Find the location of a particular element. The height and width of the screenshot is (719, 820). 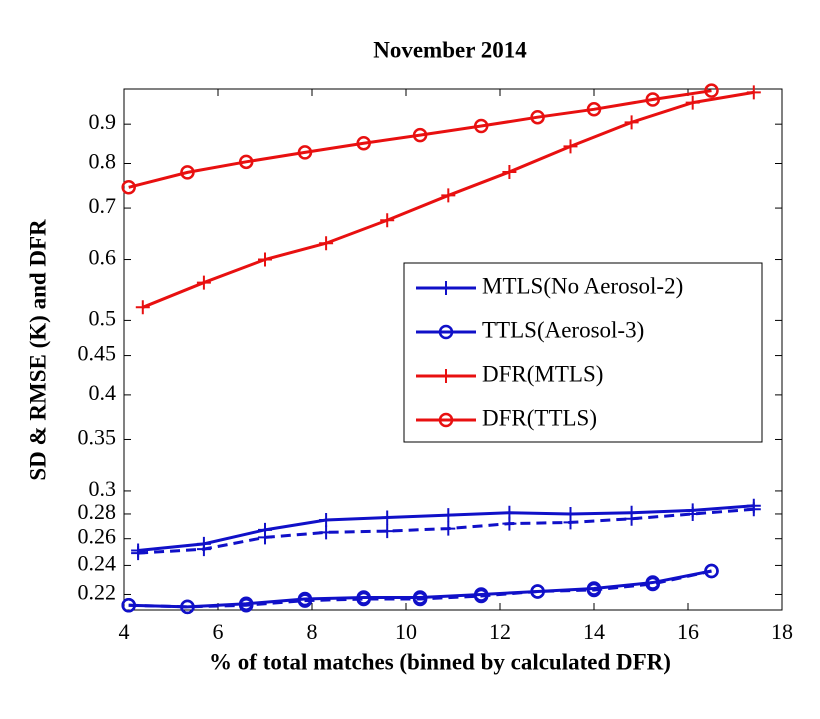

y-axis-label: SD & RMSE (K) and DFR is located at coordinates (37, 350).